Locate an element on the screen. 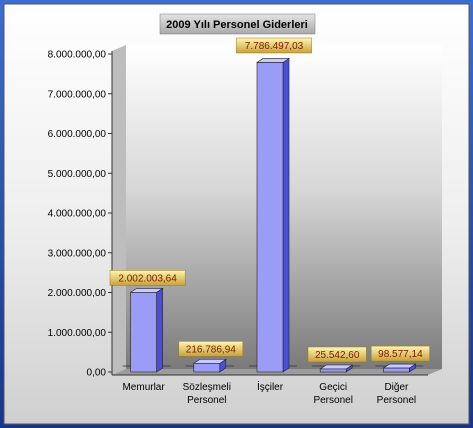  value-label: 2.002.003,64 is located at coordinates (147, 278).